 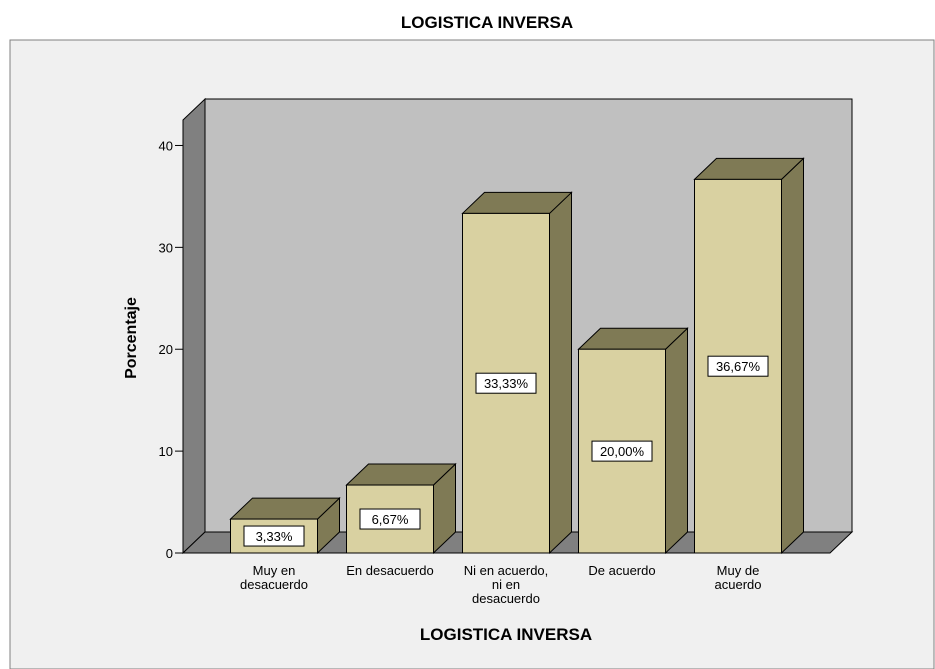 I want to click on left-wall, so click(x=194, y=326).